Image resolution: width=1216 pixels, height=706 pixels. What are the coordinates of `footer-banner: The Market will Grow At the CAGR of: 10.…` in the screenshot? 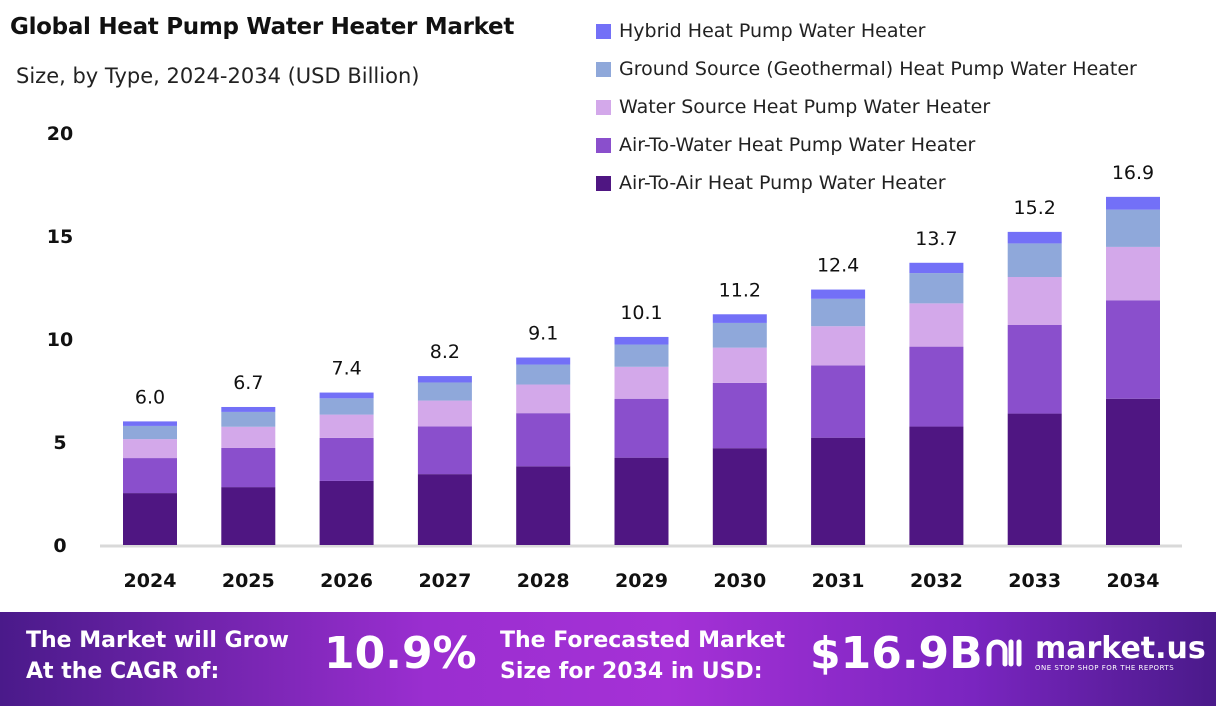 It's located at (608, 659).